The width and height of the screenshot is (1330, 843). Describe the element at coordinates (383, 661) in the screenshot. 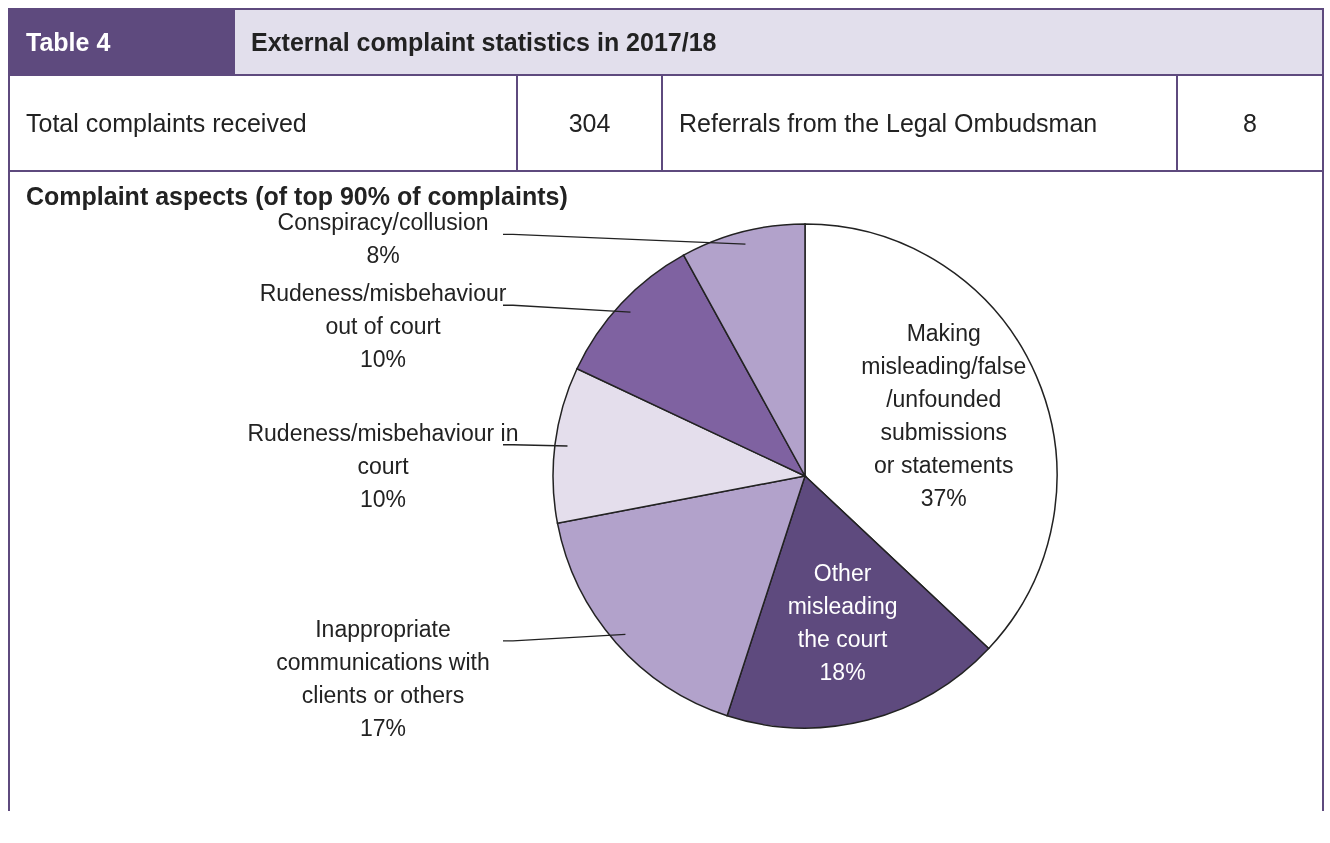

I see `slice-label: Inappropriate communications with clients or others` at that location.